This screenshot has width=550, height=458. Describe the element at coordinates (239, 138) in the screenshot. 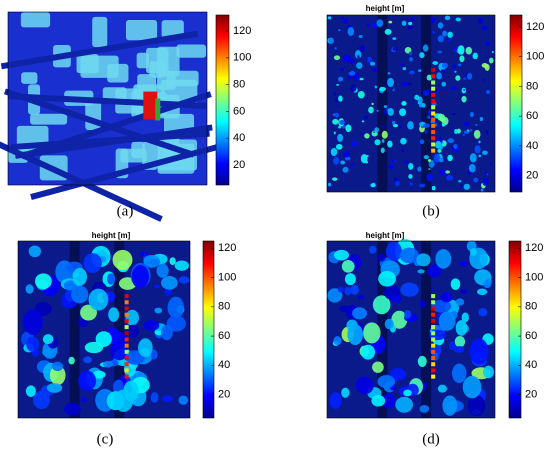

I see `colorbar-tick-label: 40` at that location.